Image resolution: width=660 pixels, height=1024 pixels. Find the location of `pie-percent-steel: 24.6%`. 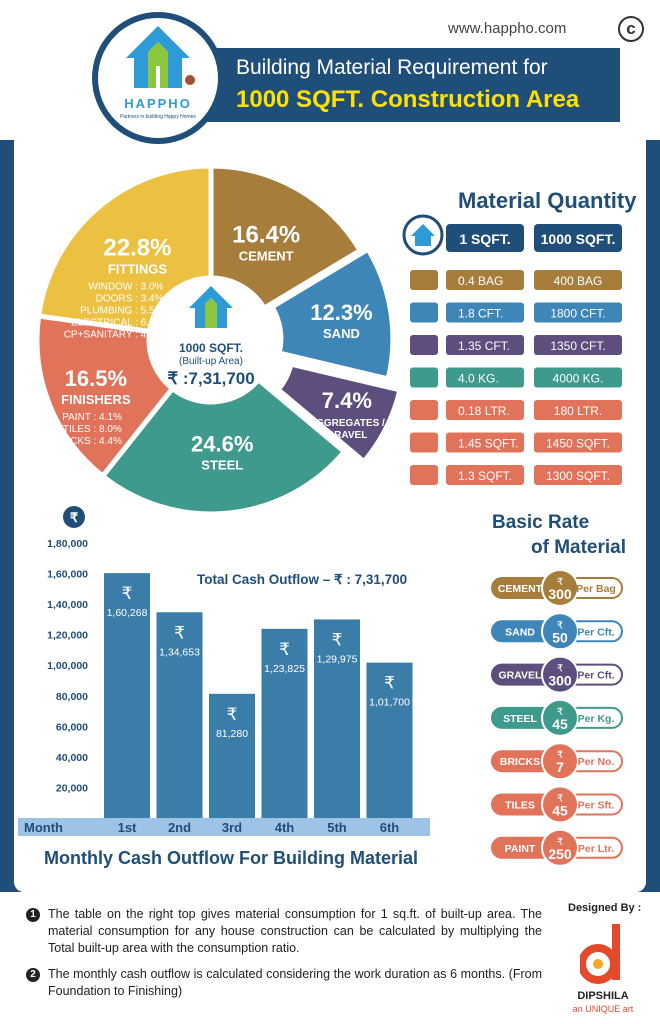

pie-percent-steel: 24.6% is located at coordinates (222, 443).